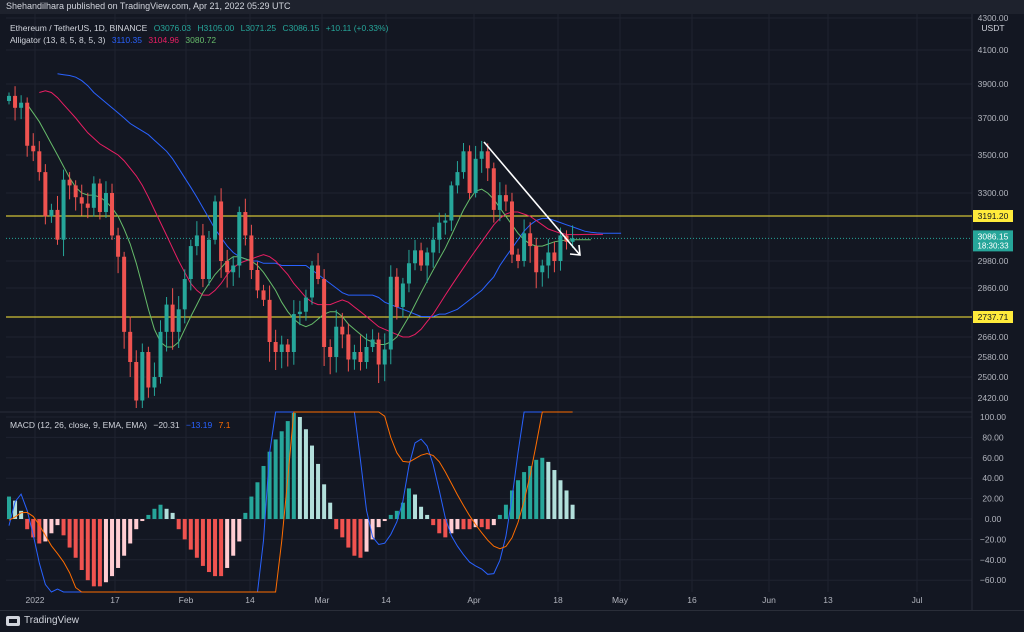  What do you see at coordinates (993, 50) in the screenshot?
I see `price-tick-label: 4100.00` at bounding box center [993, 50].